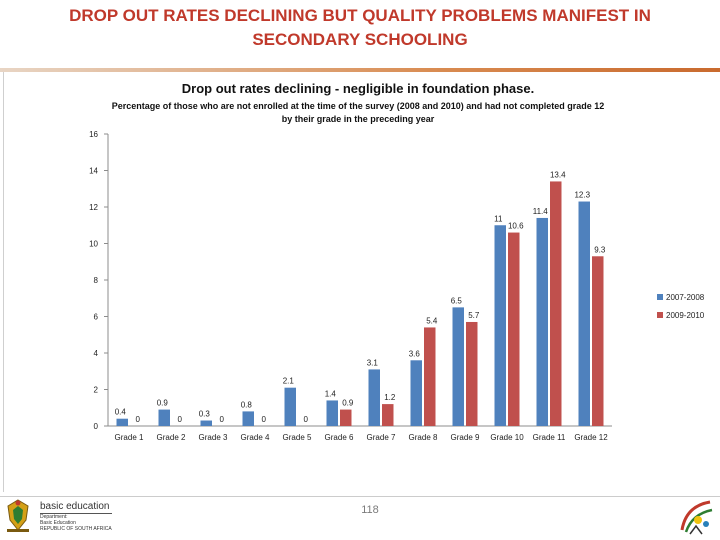  I want to click on brand-name: basic education, so click(76, 507).